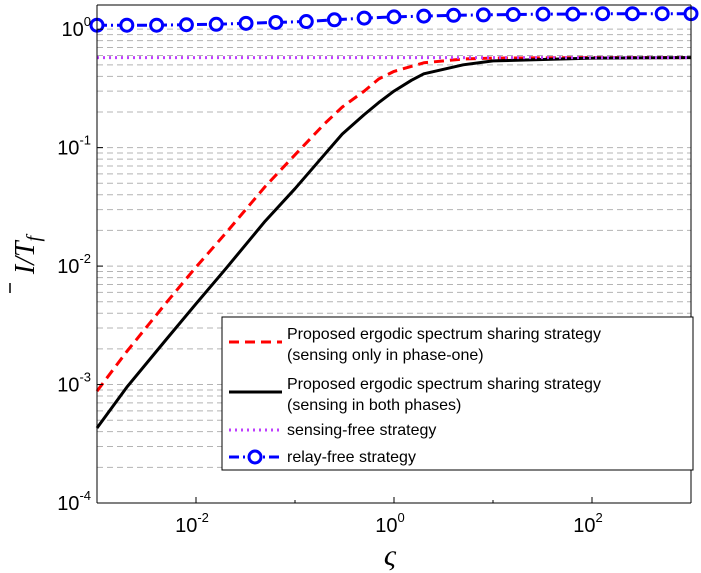 The width and height of the screenshot is (701, 573). What do you see at coordinates (34, 237) in the screenshot?
I see `y-axis-label-sub: f` at bounding box center [34, 237].